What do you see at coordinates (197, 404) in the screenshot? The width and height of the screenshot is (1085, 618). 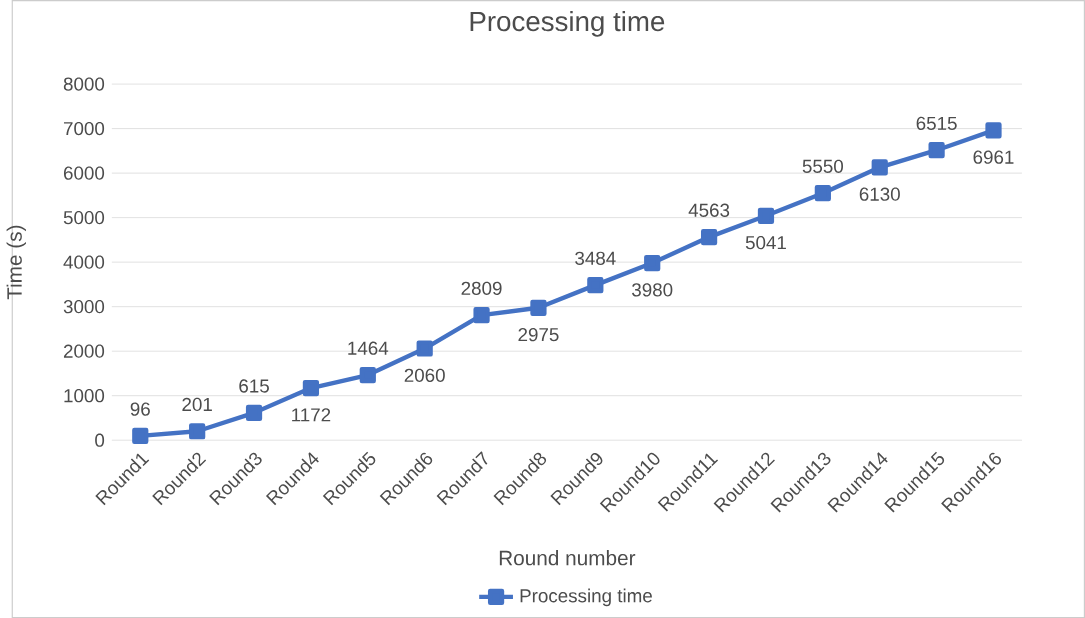 I see `data-label: 201` at bounding box center [197, 404].